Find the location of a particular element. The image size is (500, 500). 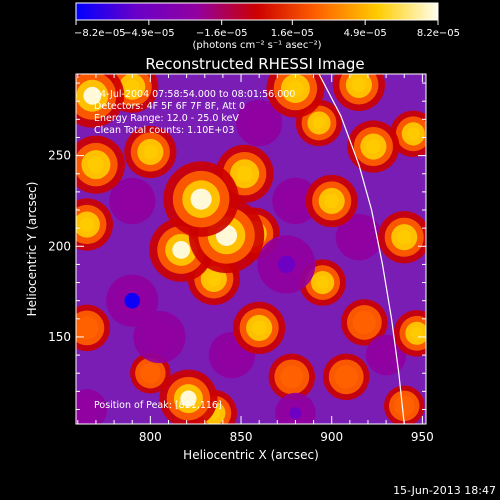

colorbar-tick-label: 4.9e−05 is located at coordinates (365, 33).